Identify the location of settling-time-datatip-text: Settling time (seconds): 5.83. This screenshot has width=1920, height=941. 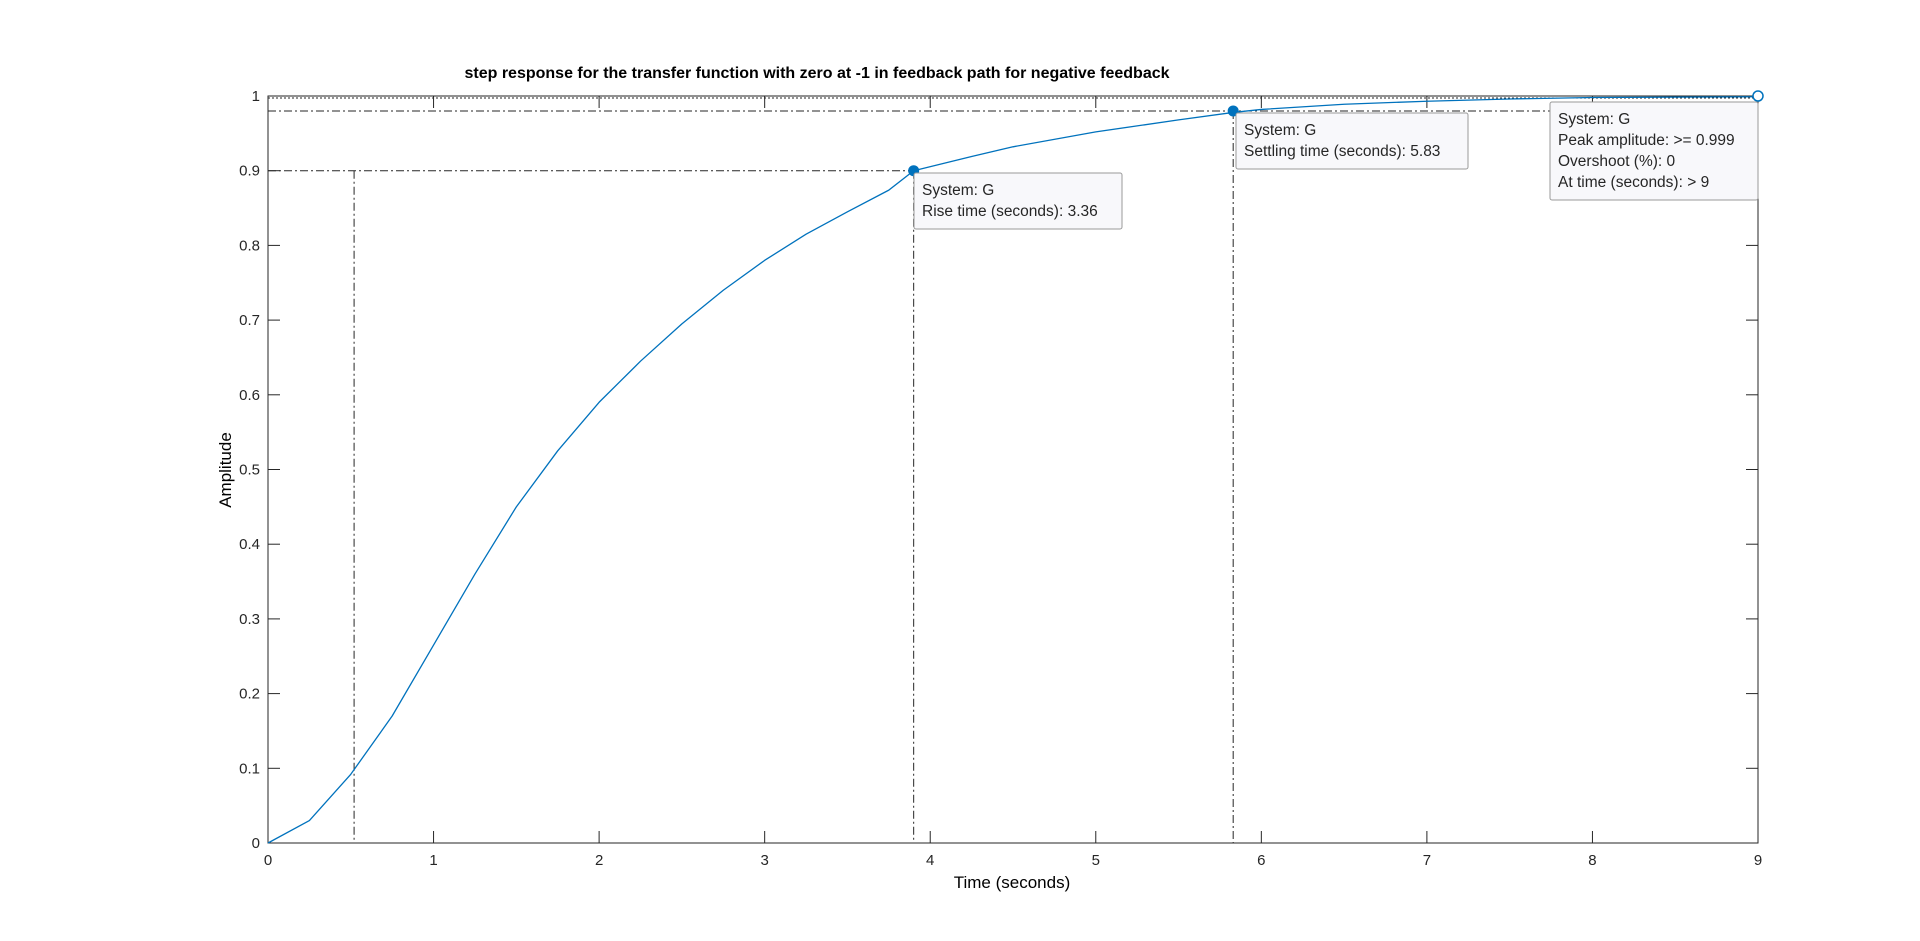
(1342, 151).